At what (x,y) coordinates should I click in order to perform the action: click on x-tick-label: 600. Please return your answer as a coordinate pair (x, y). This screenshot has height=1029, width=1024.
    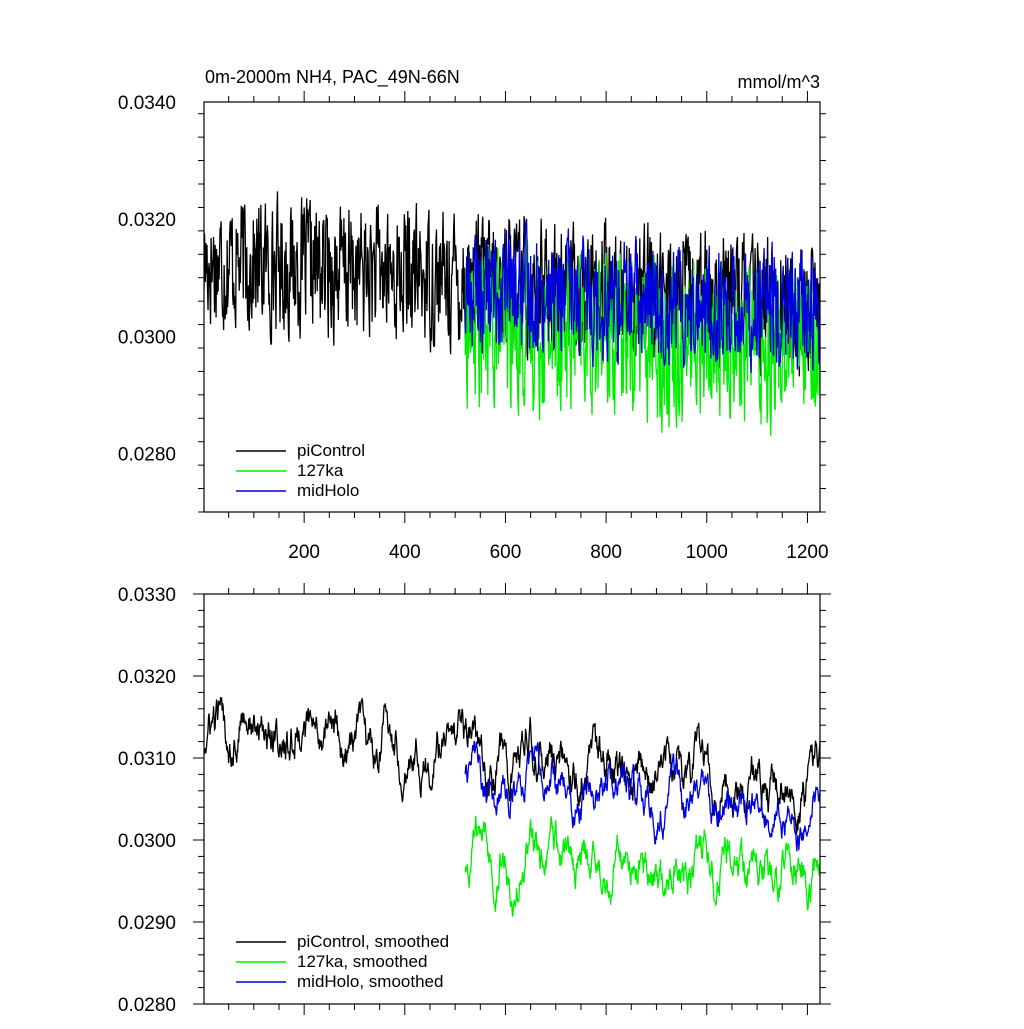
    Looking at the image, I should click on (506, 552).